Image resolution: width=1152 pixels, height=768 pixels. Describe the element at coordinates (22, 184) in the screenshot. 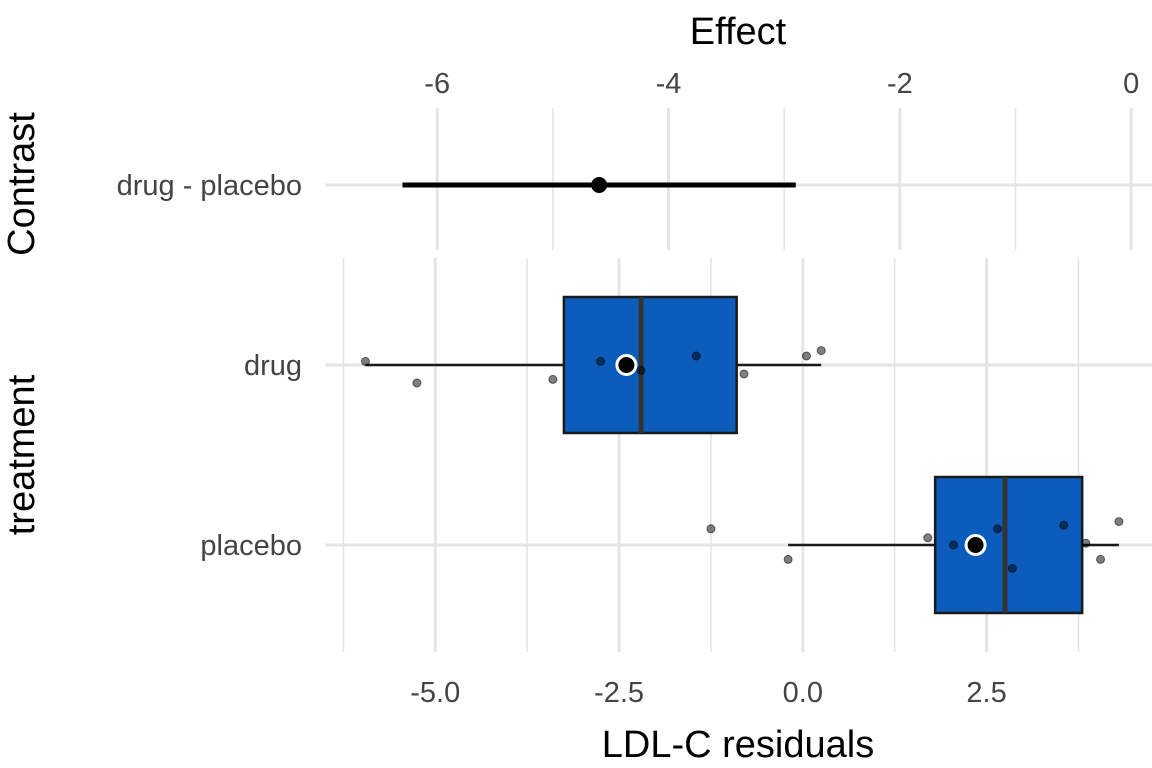

I see `top-y-axis-title: Contrast` at that location.